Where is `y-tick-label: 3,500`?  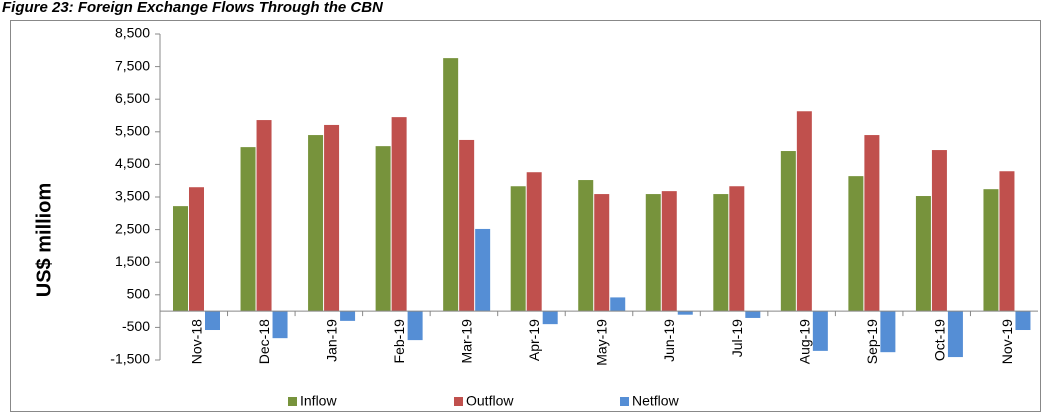
y-tick-label: 3,500 is located at coordinates (132, 196).